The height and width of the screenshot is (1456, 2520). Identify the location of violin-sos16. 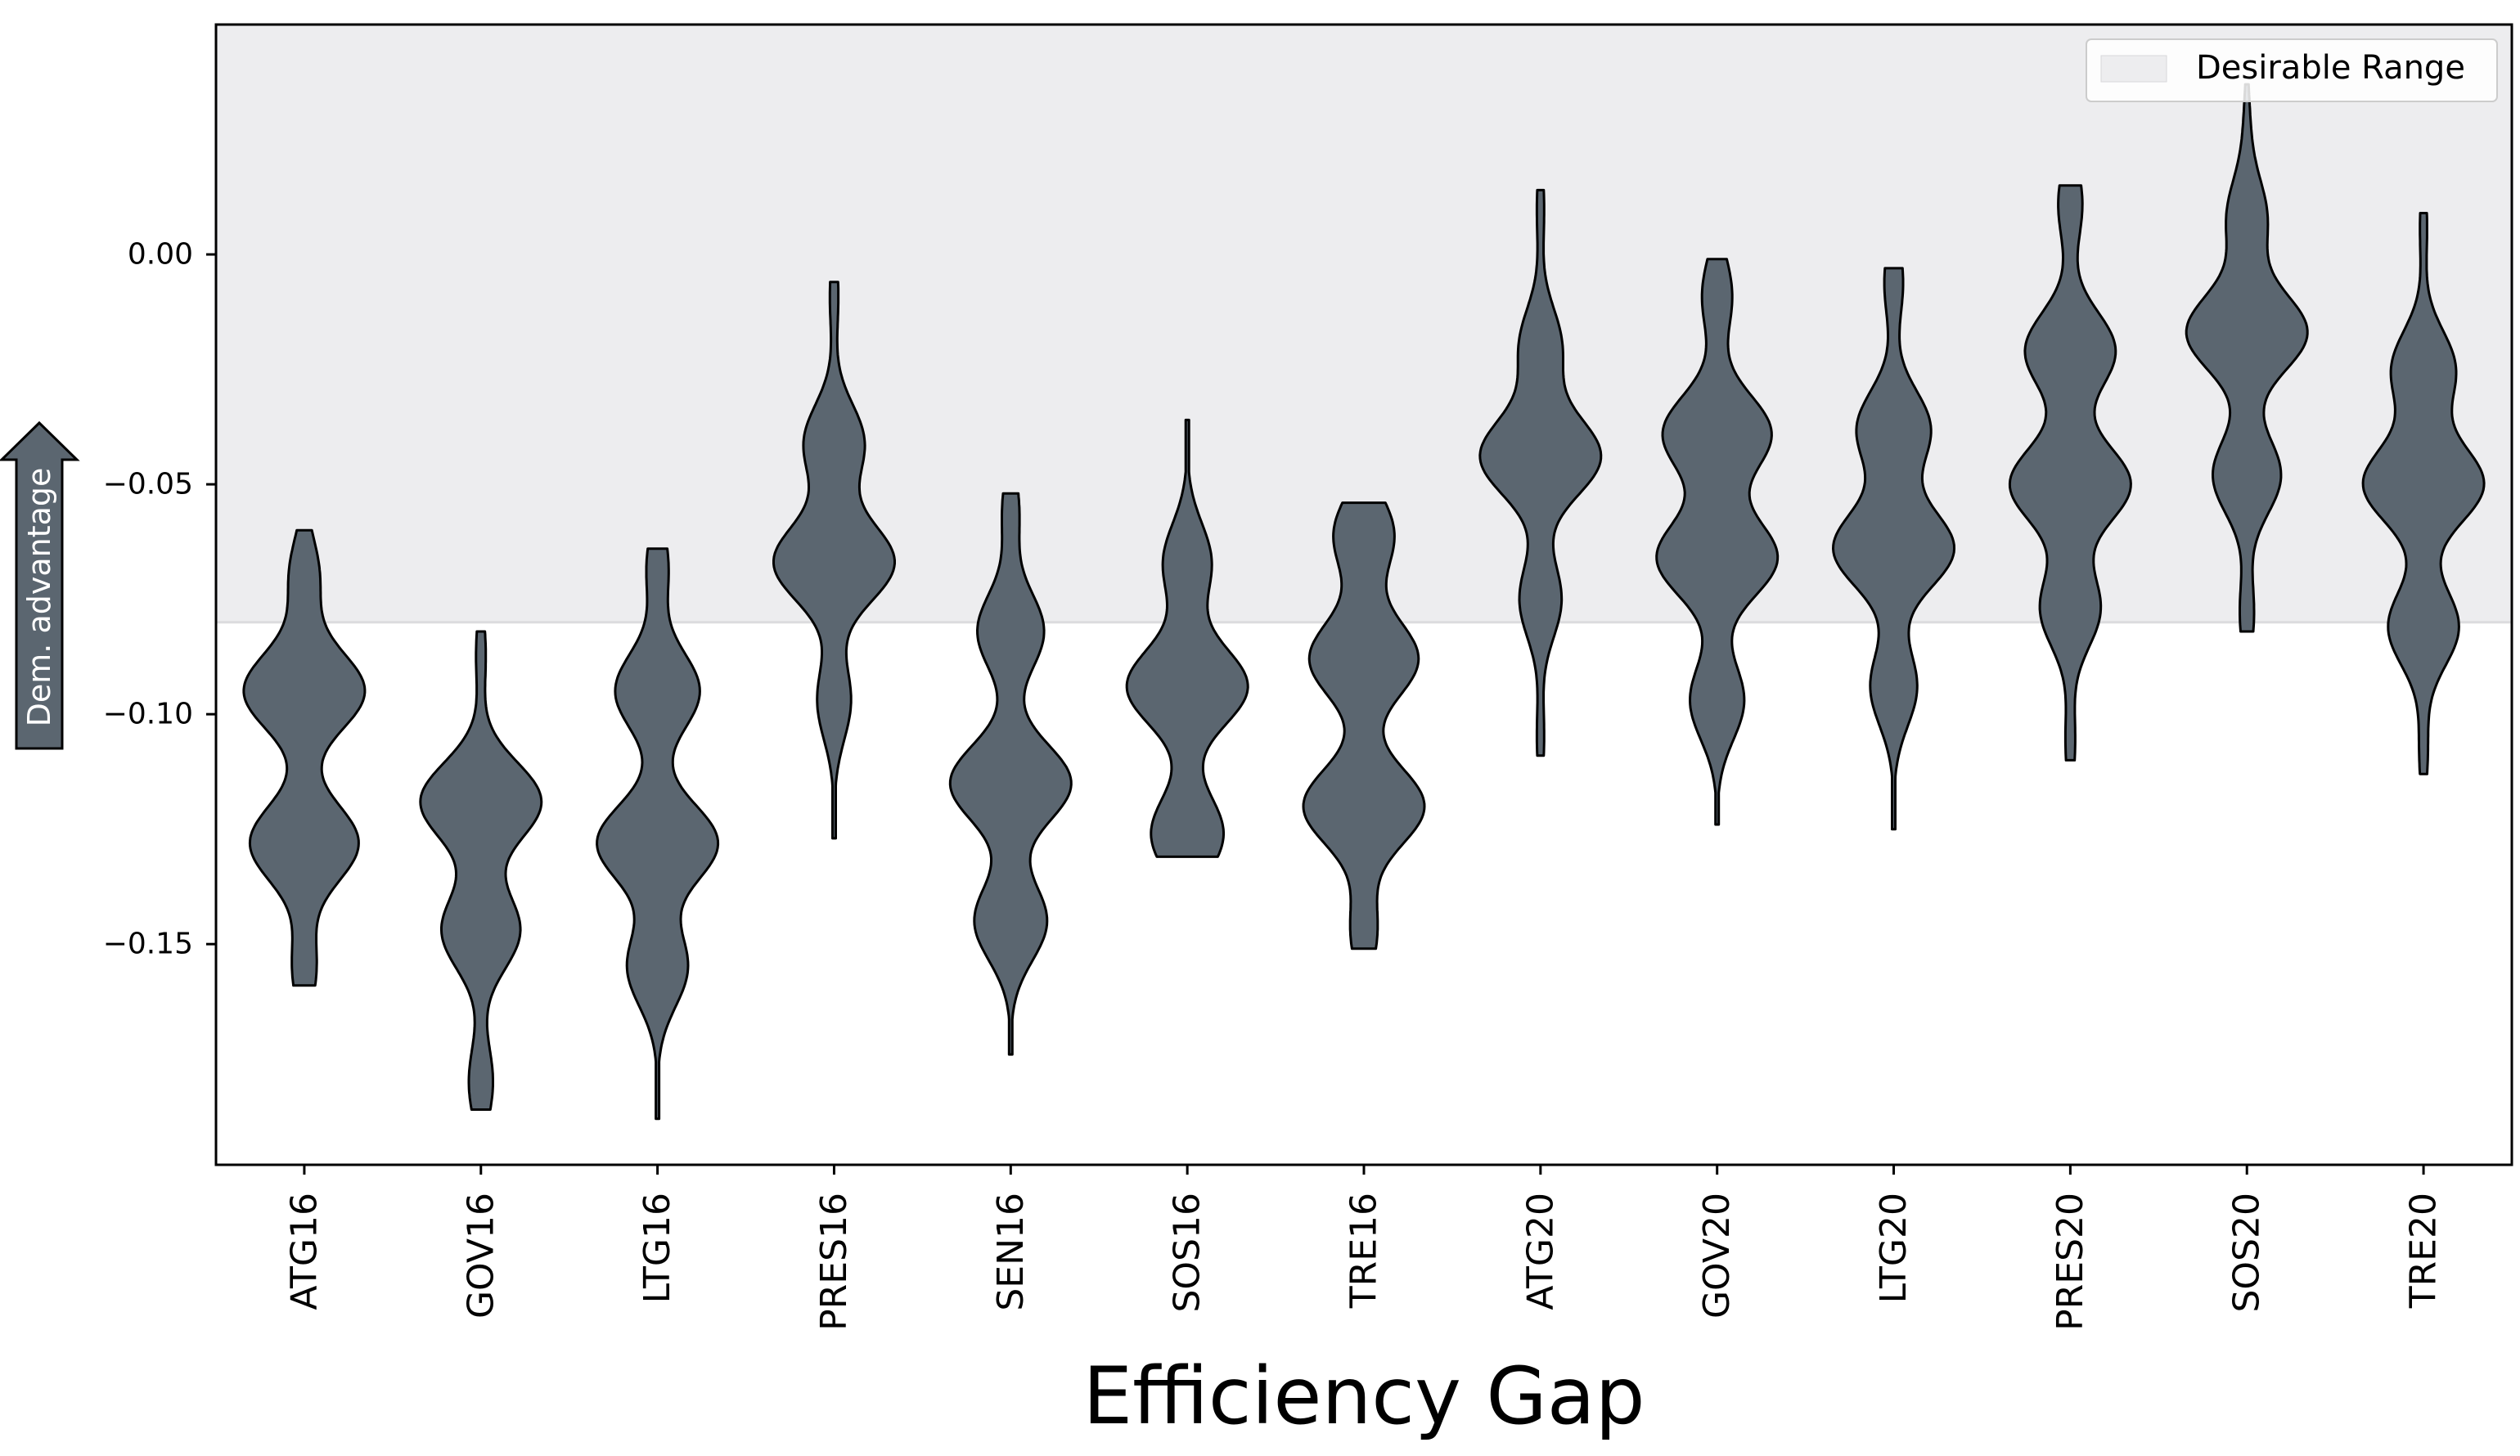
(1187, 638).